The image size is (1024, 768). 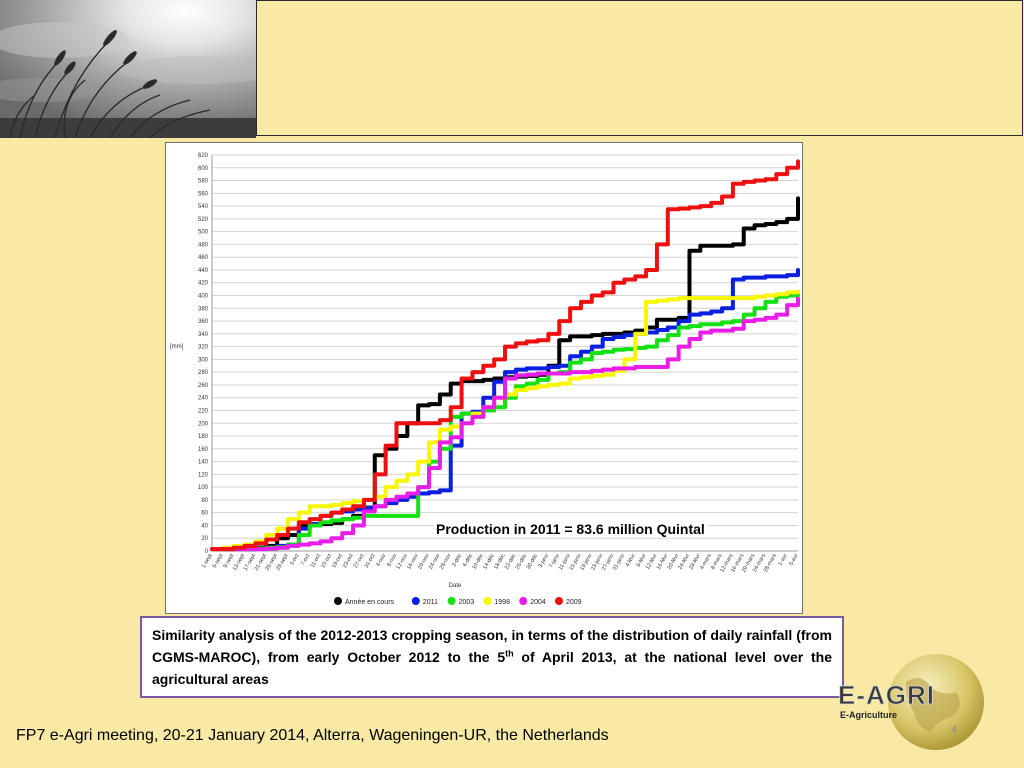 I want to click on x-tick-label: 28-nov, so click(x=446, y=562).